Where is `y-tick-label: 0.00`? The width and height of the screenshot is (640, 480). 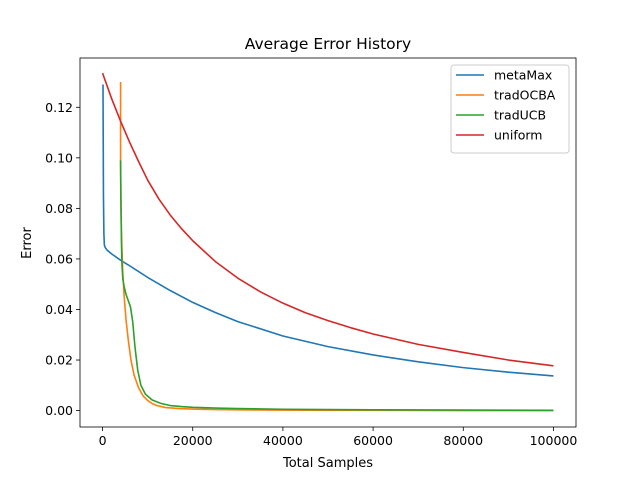 y-tick-label: 0.00 is located at coordinates (59, 410).